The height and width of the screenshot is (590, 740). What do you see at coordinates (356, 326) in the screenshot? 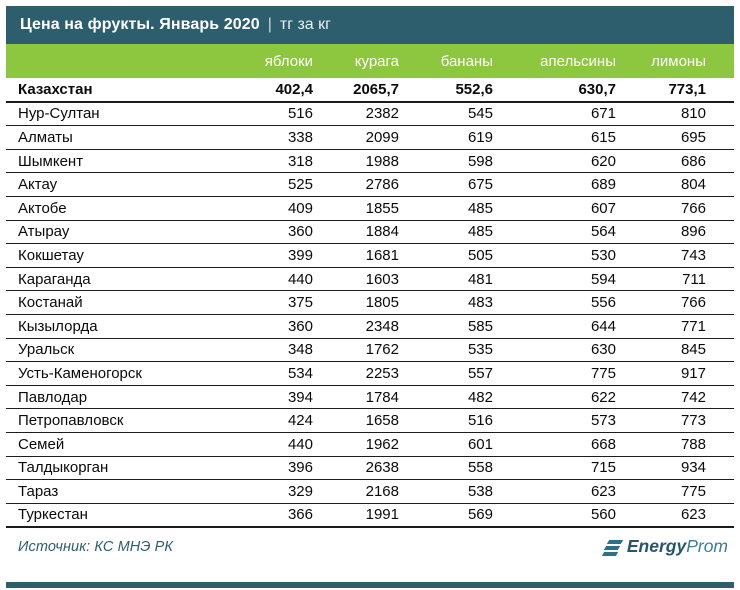
I see `price-cell-dried-apricots: 2348` at bounding box center [356, 326].